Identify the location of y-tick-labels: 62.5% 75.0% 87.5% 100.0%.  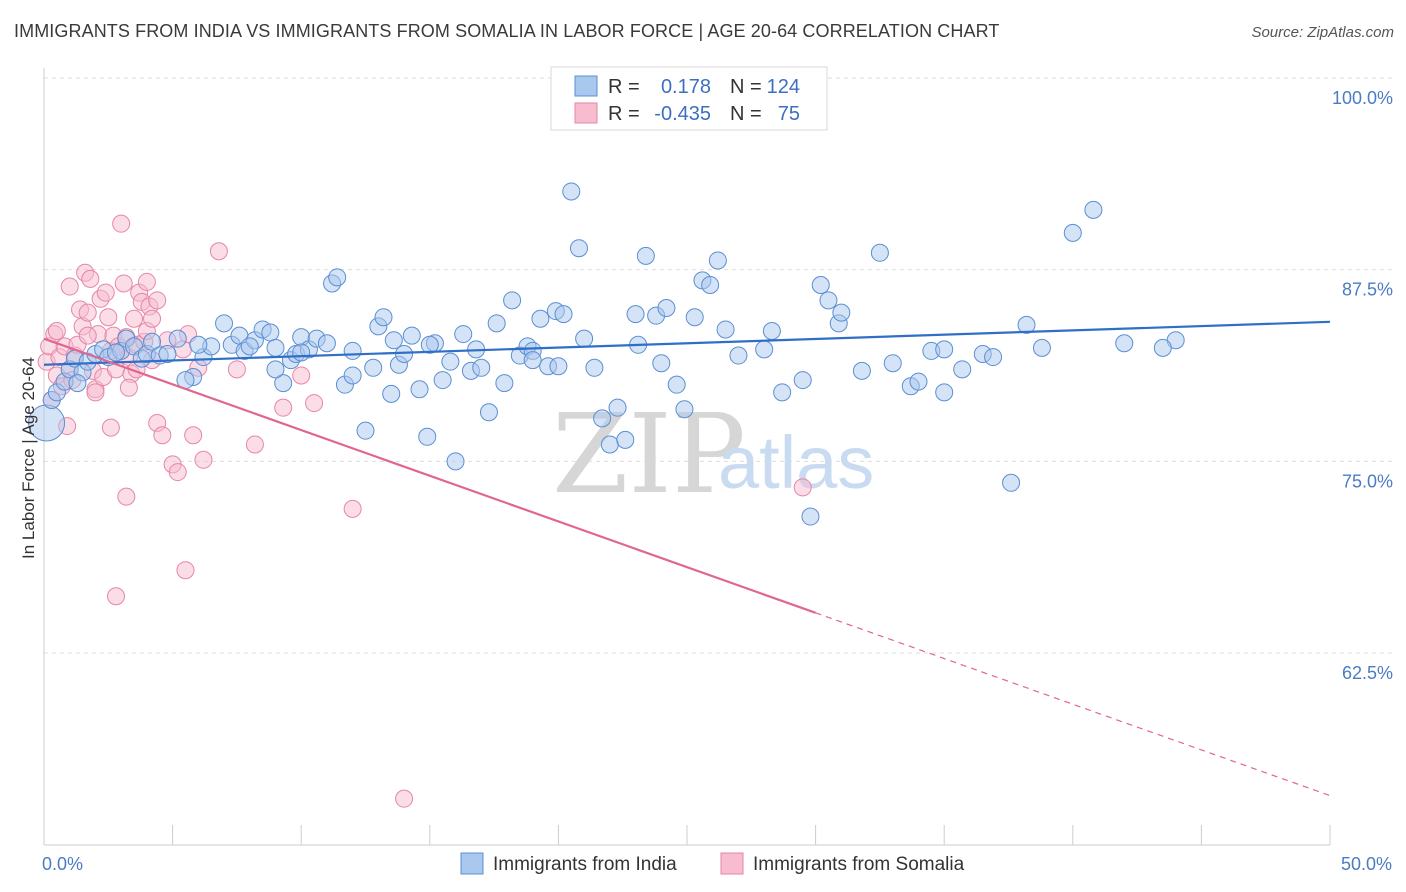
(1362, 385).